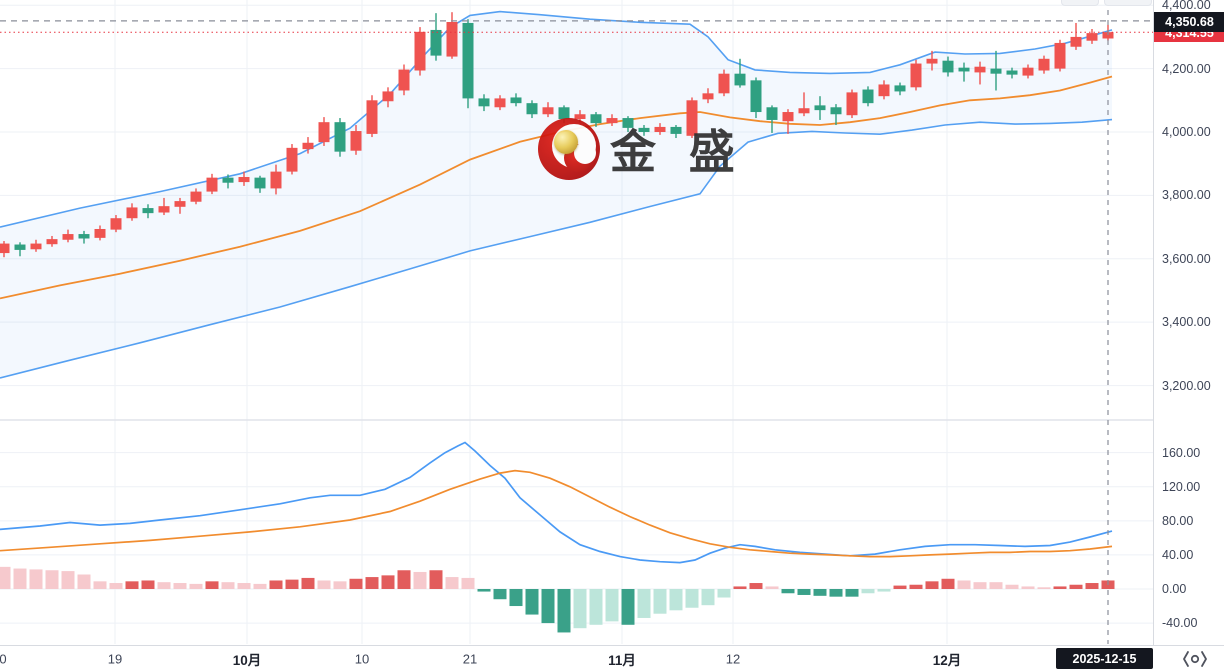  What do you see at coordinates (1186, 6) in the screenshot?
I see `price-axis-label: 4,400.00` at bounding box center [1186, 6].